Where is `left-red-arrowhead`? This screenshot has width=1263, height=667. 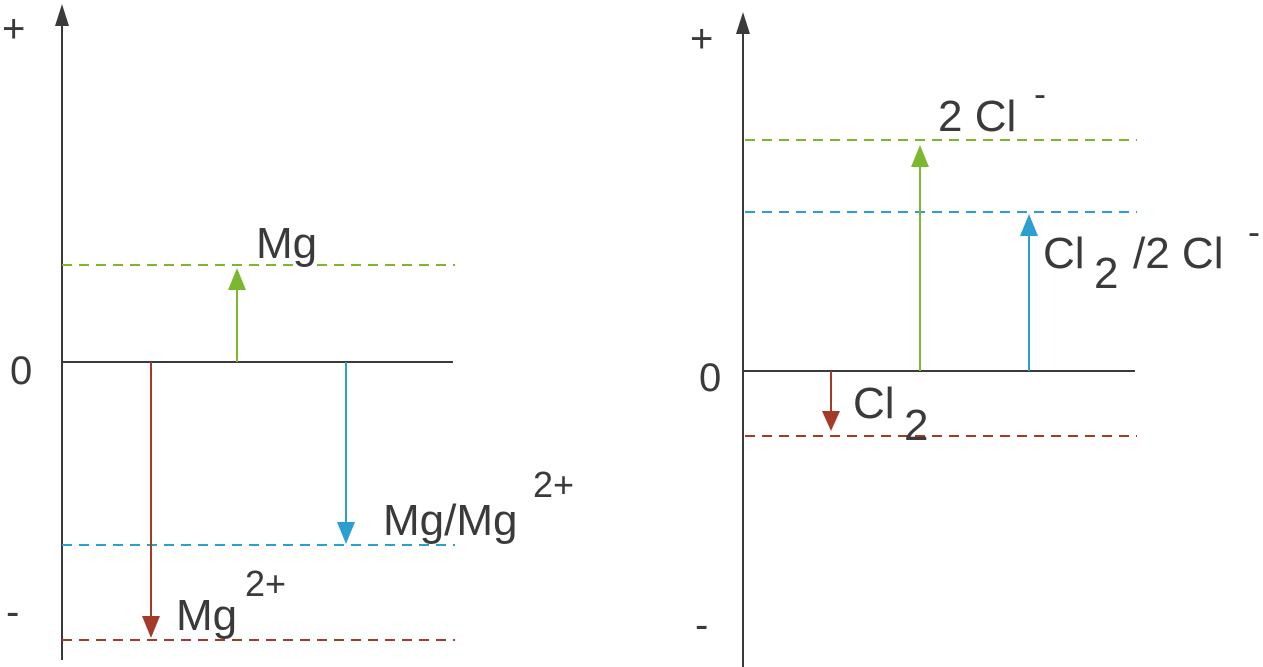
left-red-arrowhead is located at coordinates (151, 627).